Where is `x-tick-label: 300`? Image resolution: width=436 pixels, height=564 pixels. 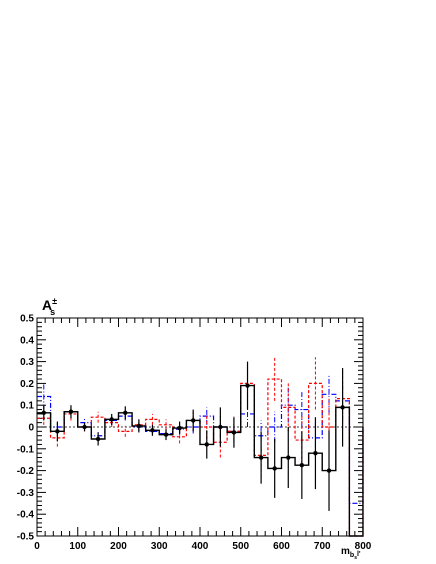 x-tick-label: 300 is located at coordinates (159, 546).